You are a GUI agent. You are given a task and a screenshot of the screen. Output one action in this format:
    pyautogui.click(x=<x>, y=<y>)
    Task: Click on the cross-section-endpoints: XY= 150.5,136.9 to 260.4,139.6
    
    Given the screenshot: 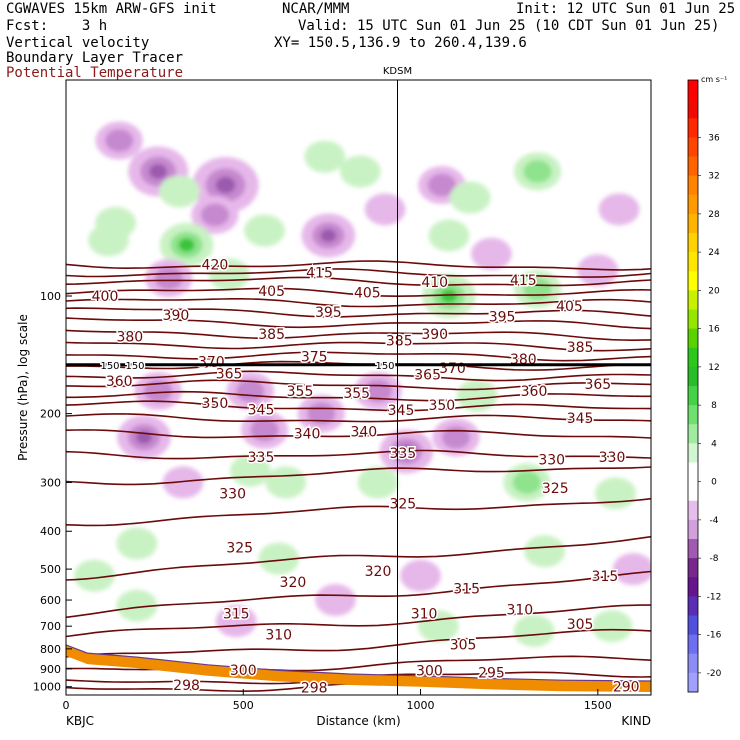 What is the action you would take?
    pyautogui.click(x=400, y=43)
    